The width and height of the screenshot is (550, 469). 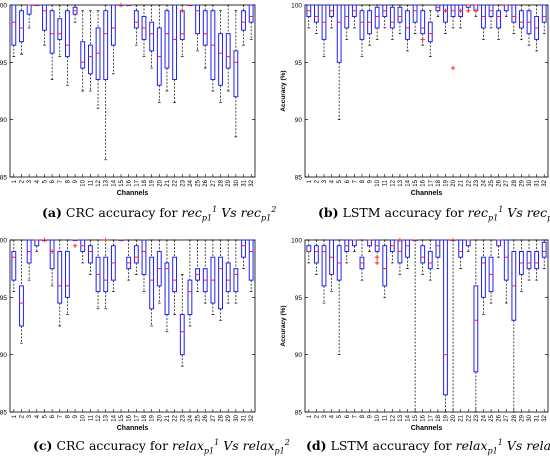 What do you see at coordinates (133, 193) in the screenshot?
I see `x-axis-label: Channels` at bounding box center [133, 193].